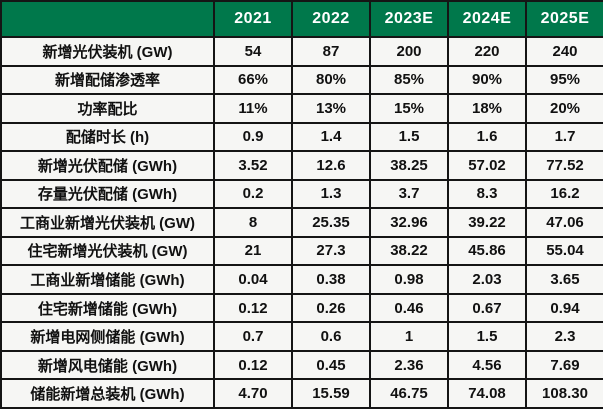 The image size is (603, 409). I want to click on value-cell: 1, so click(409, 336).